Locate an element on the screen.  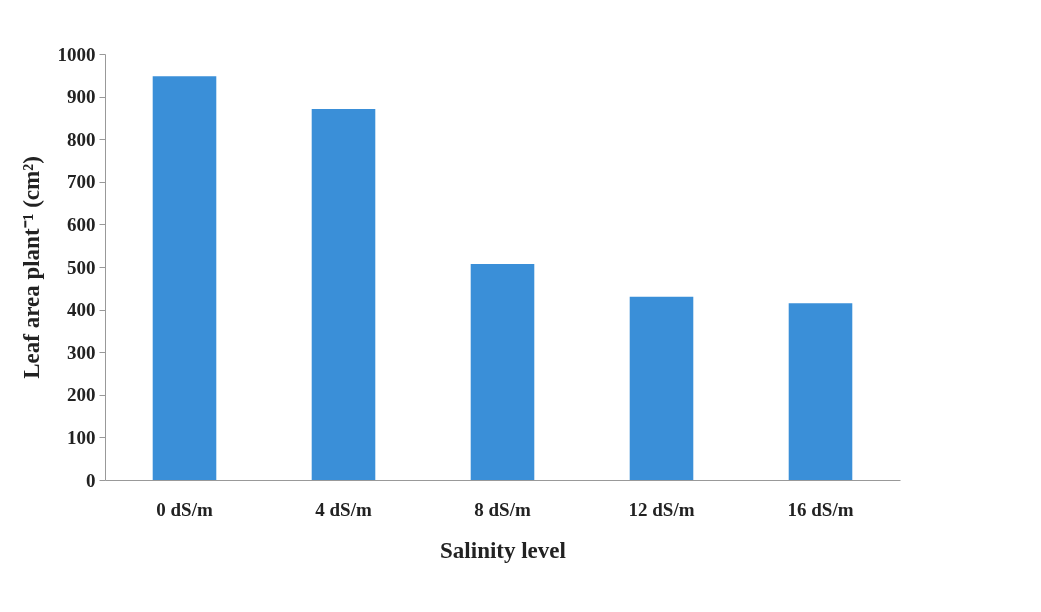
x-tick-label: 0 dS/m is located at coordinates (184, 509).